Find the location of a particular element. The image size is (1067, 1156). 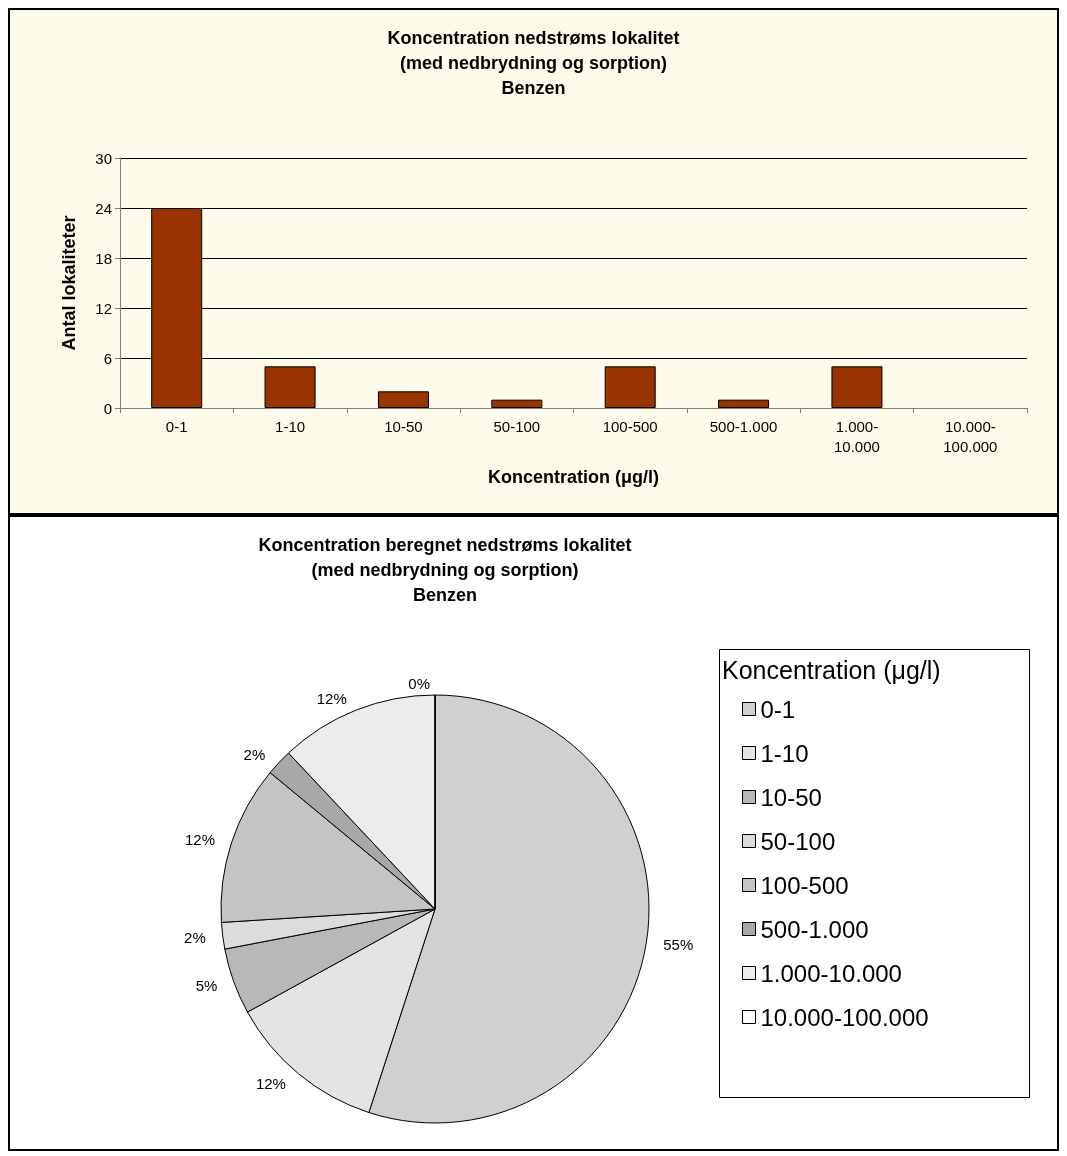

x-tick-label: 0-1 is located at coordinates (176, 426).